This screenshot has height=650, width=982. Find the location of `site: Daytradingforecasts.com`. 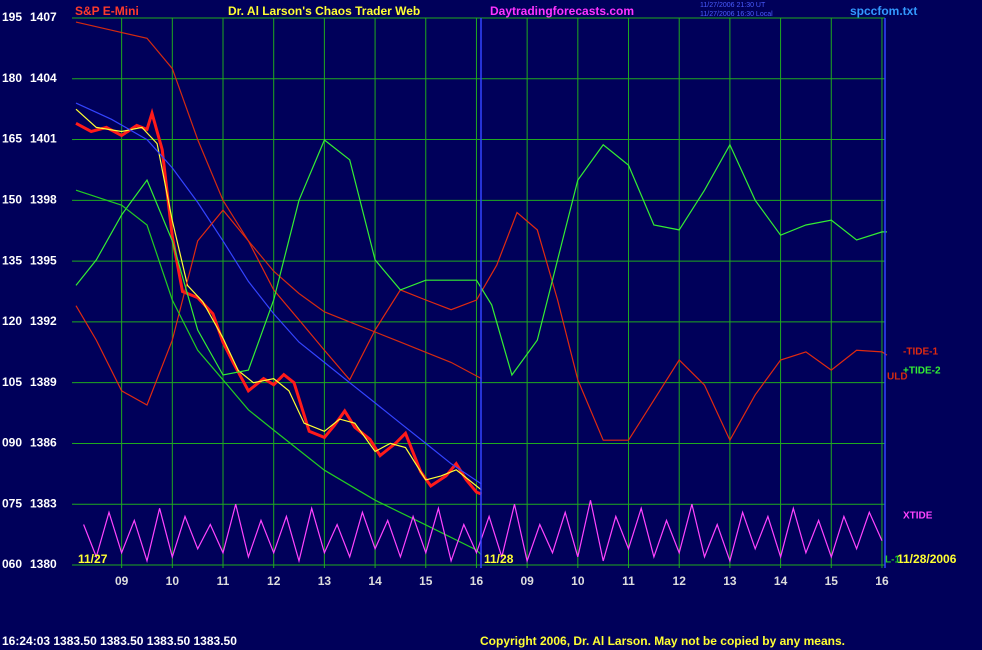

site: Daytradingforecasts.com is located at coordinates (562, 11).